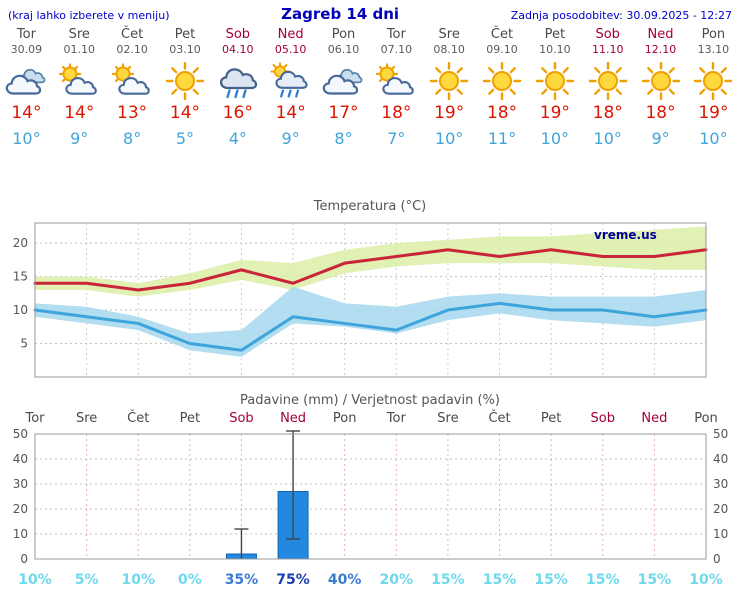 The height and width of the screenshot is (600, 740). What do you see at coordinates (20, 509) in the screenshot?
I see `y-axis-tick-label-left: 20` at bounding box center [20, 509].